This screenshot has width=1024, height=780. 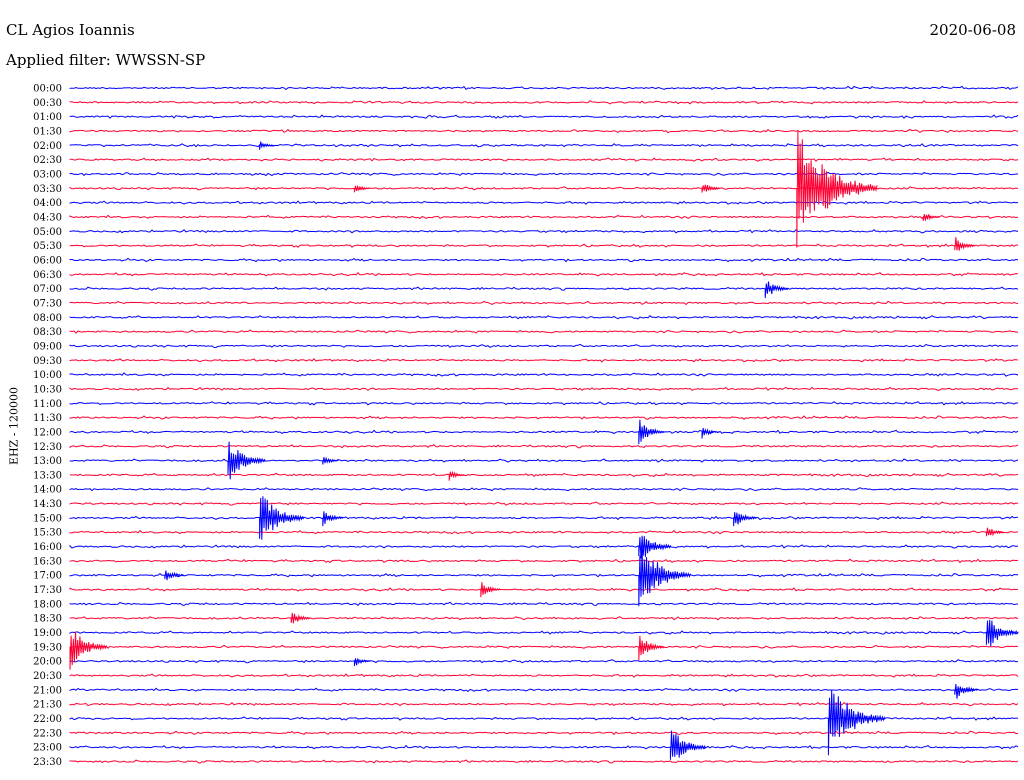 What do you see at coordinates (47, 533) in the screenshot?
I see `row-time-label: 15:30` at bounding box center [47, 533].